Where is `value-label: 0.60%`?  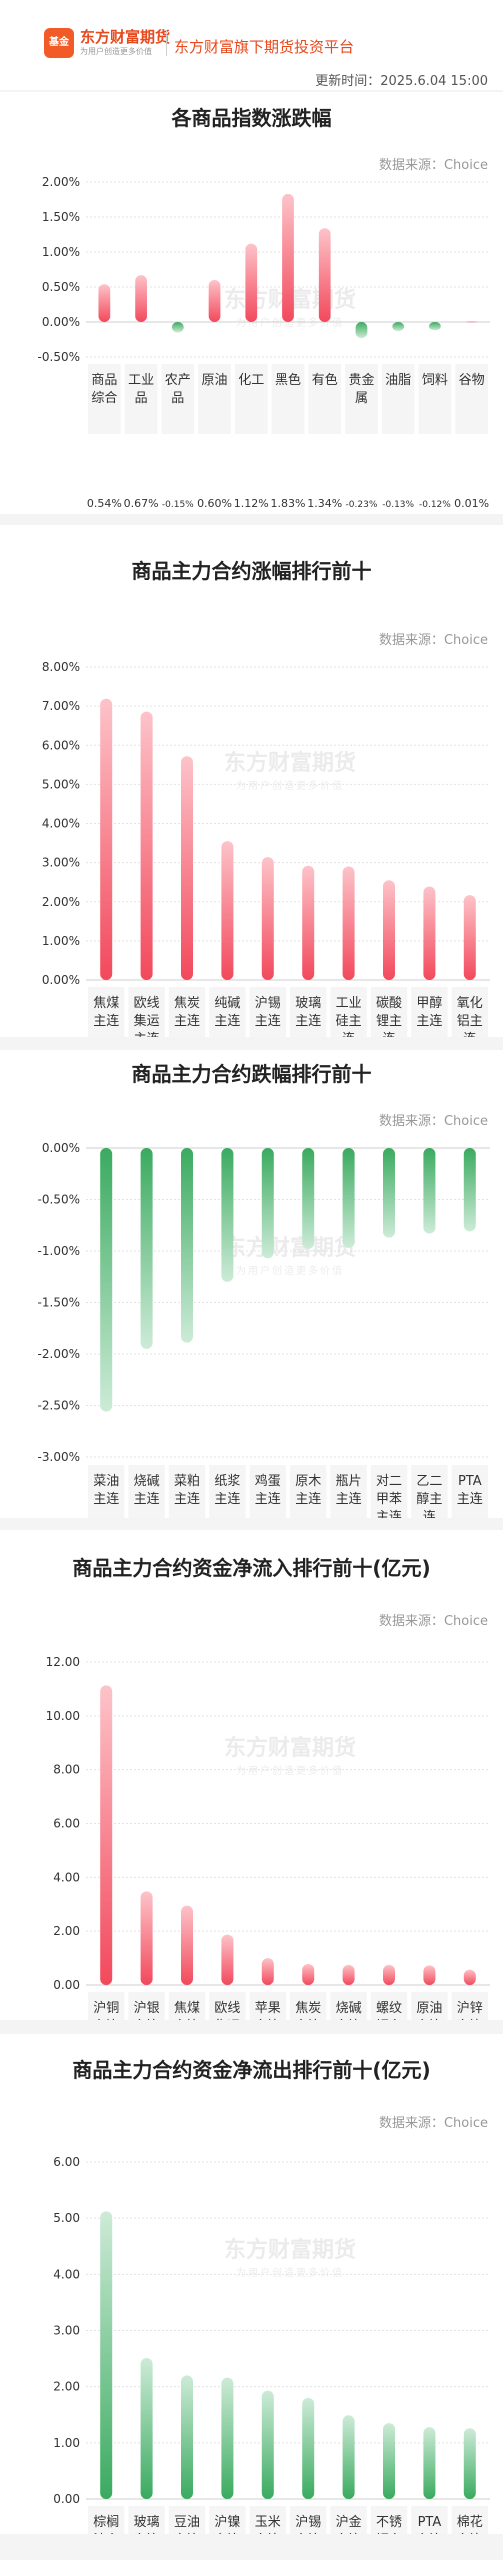
value-label: 0.60% is located at coordinates (214, 503).